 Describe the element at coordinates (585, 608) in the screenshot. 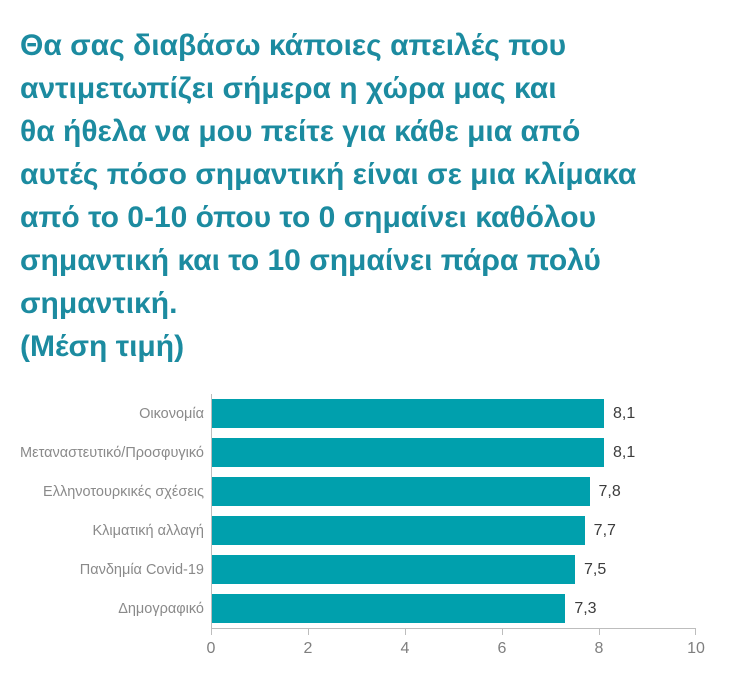

I see `value-label: 7,3` at that location.